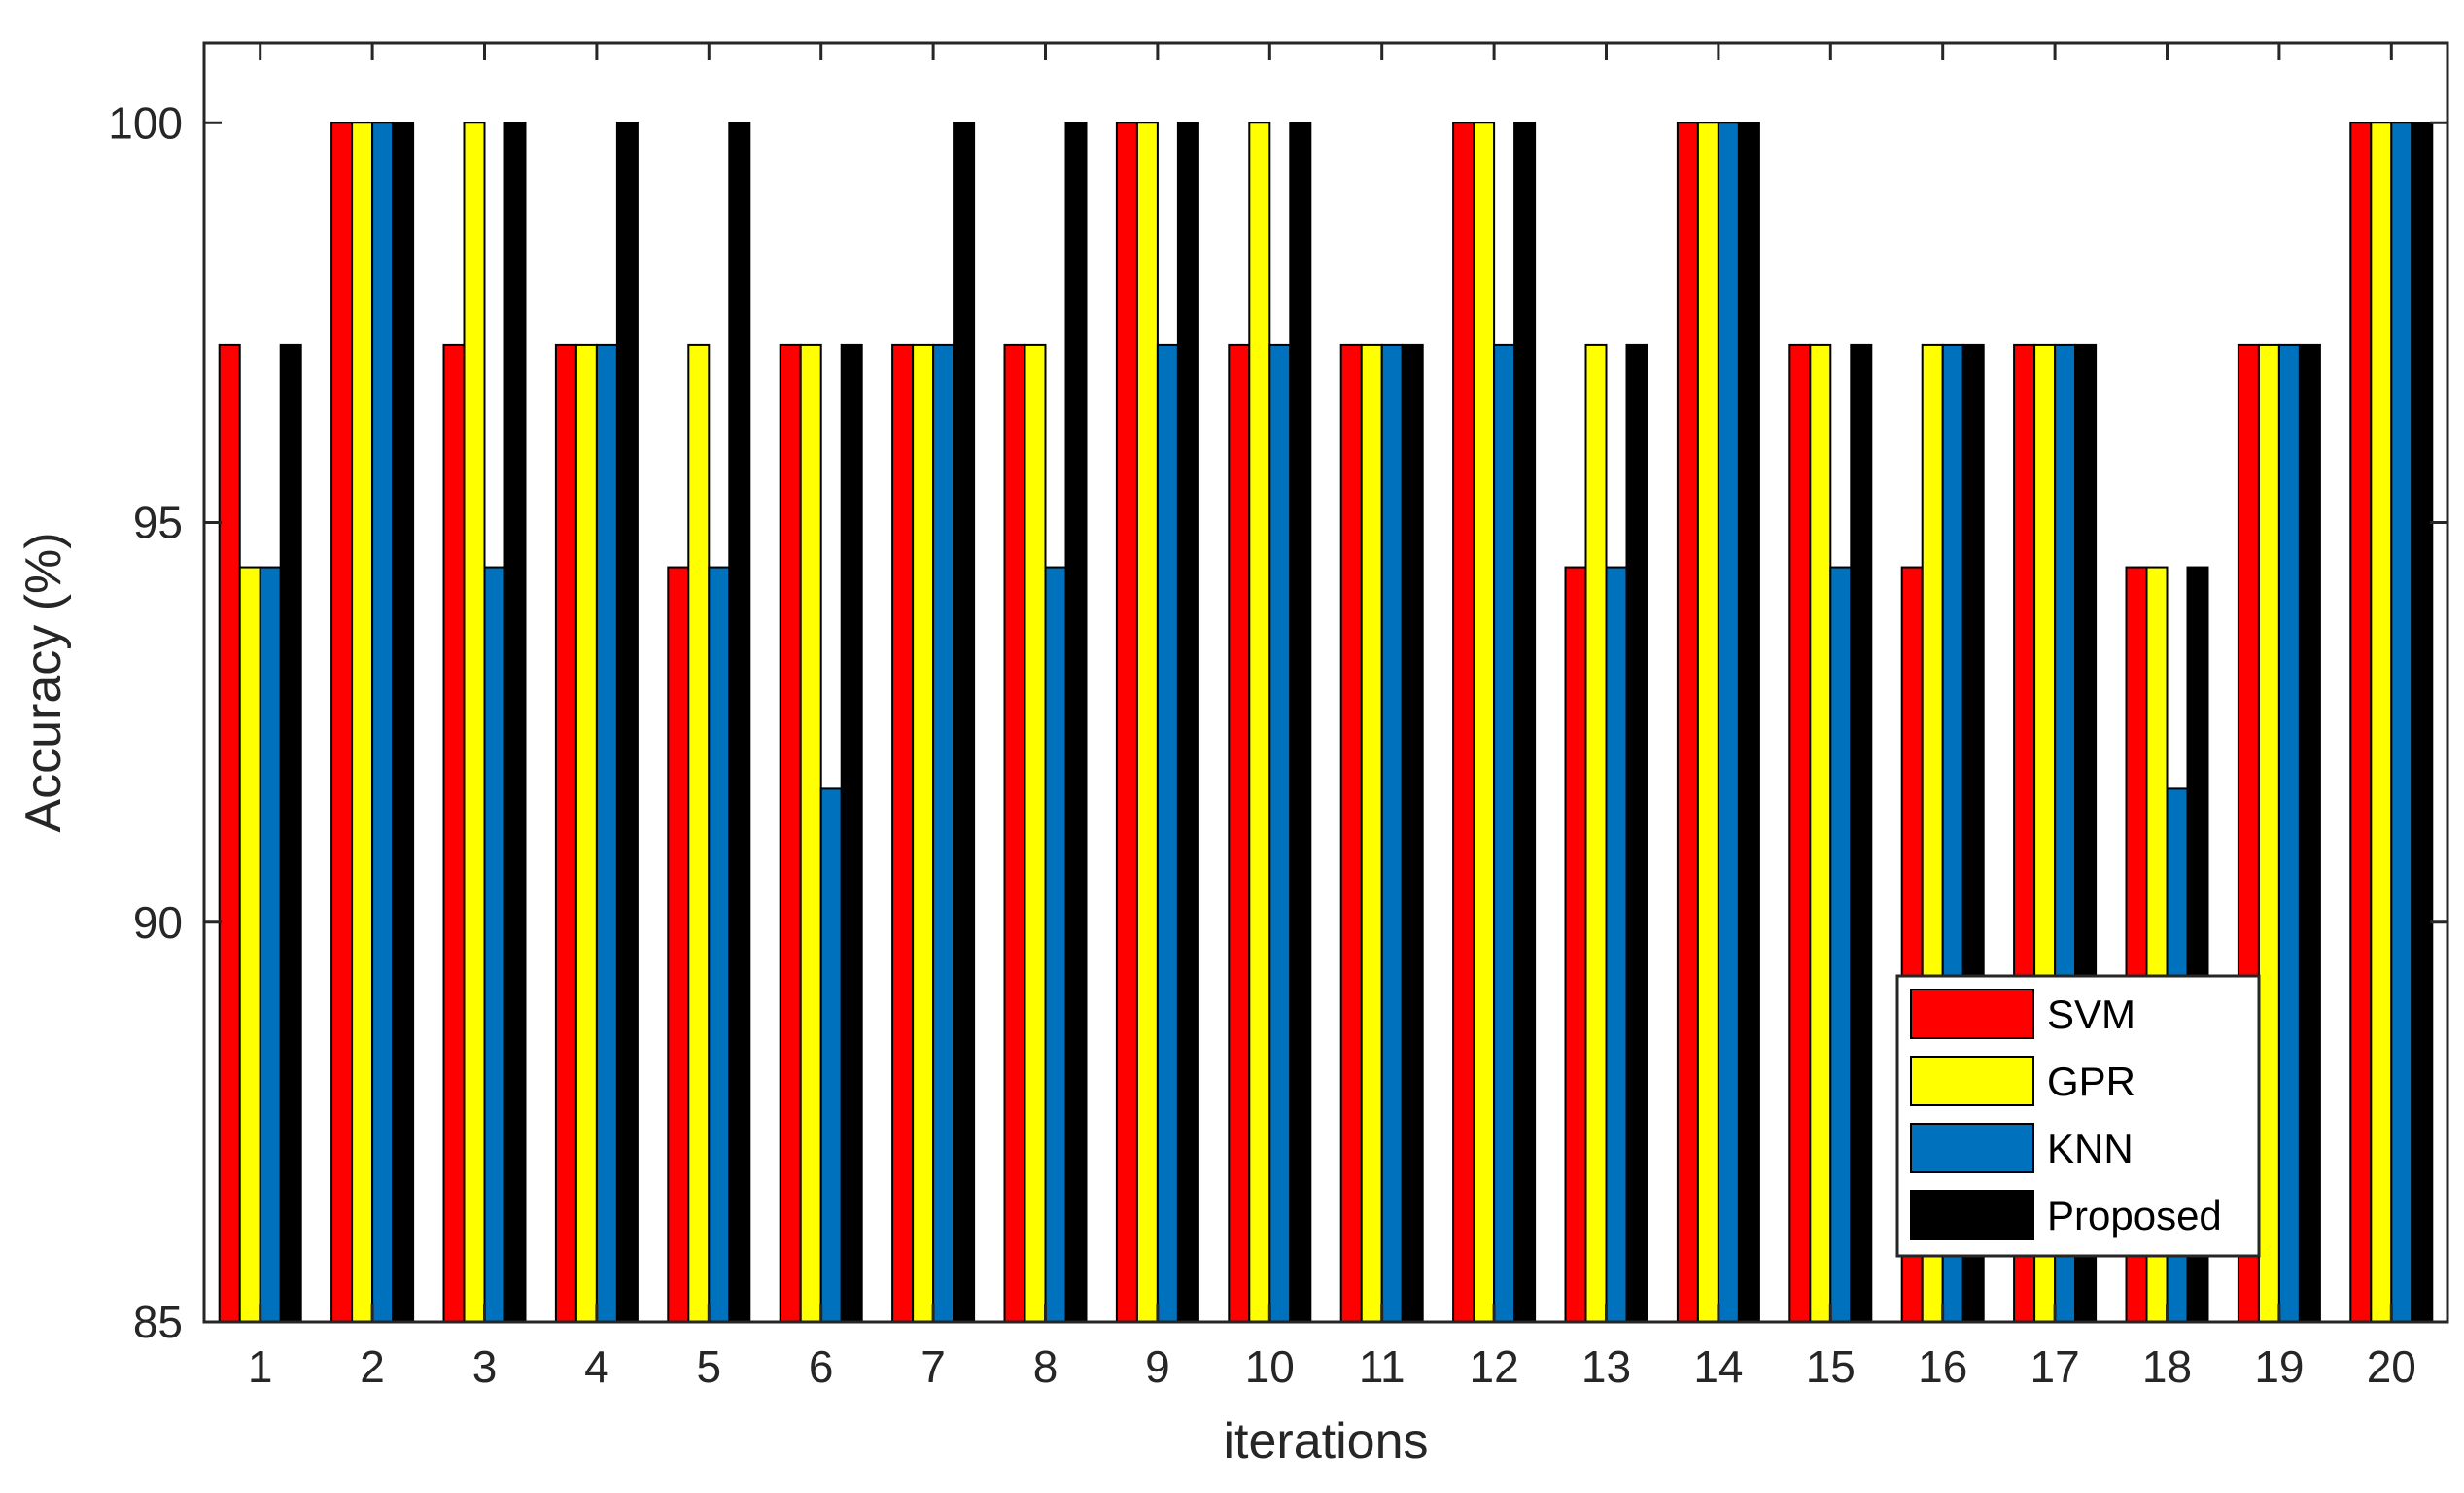 This screenshot has width=2464, height=1493. What do you see at coordinates (1606, 1366) in the screenshot?
I see `x-tick-label-13: 13` at bounding box center [1606, 1366].